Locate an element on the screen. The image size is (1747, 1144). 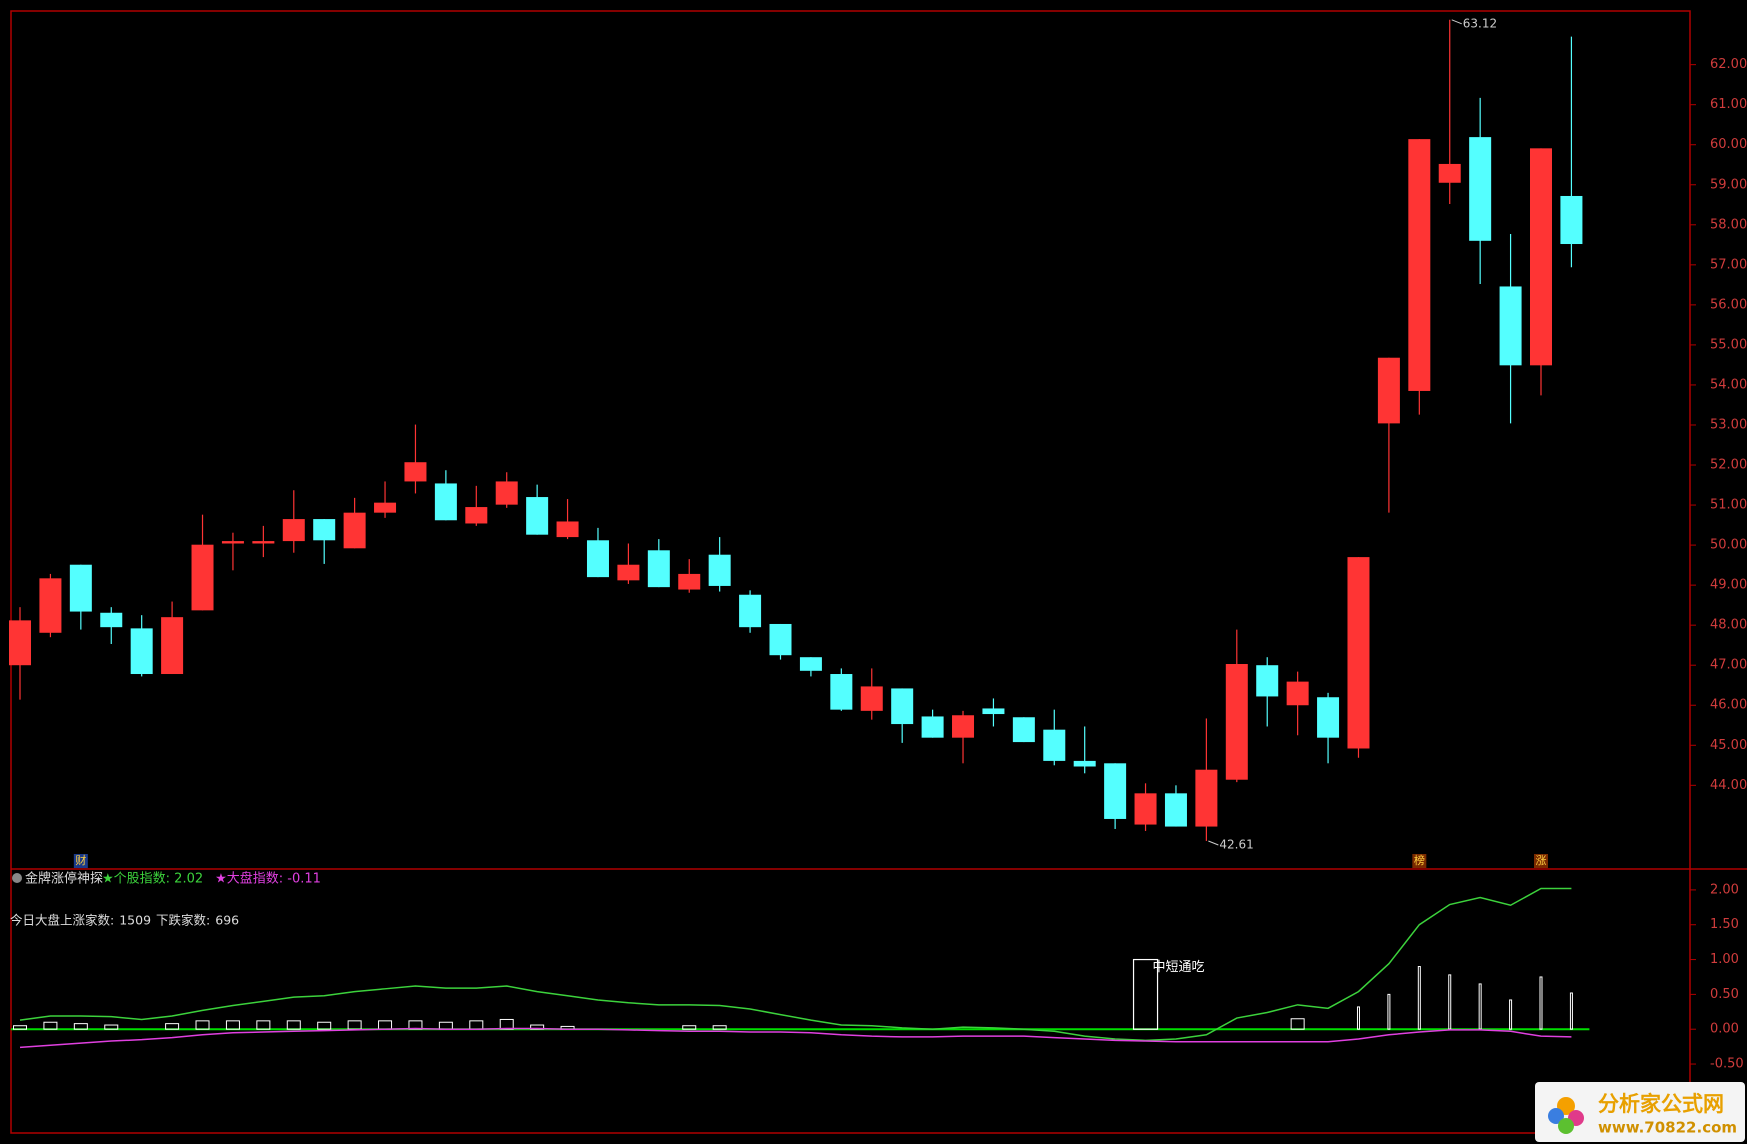
event-tag: 财 is located at coordinates (80, 860).